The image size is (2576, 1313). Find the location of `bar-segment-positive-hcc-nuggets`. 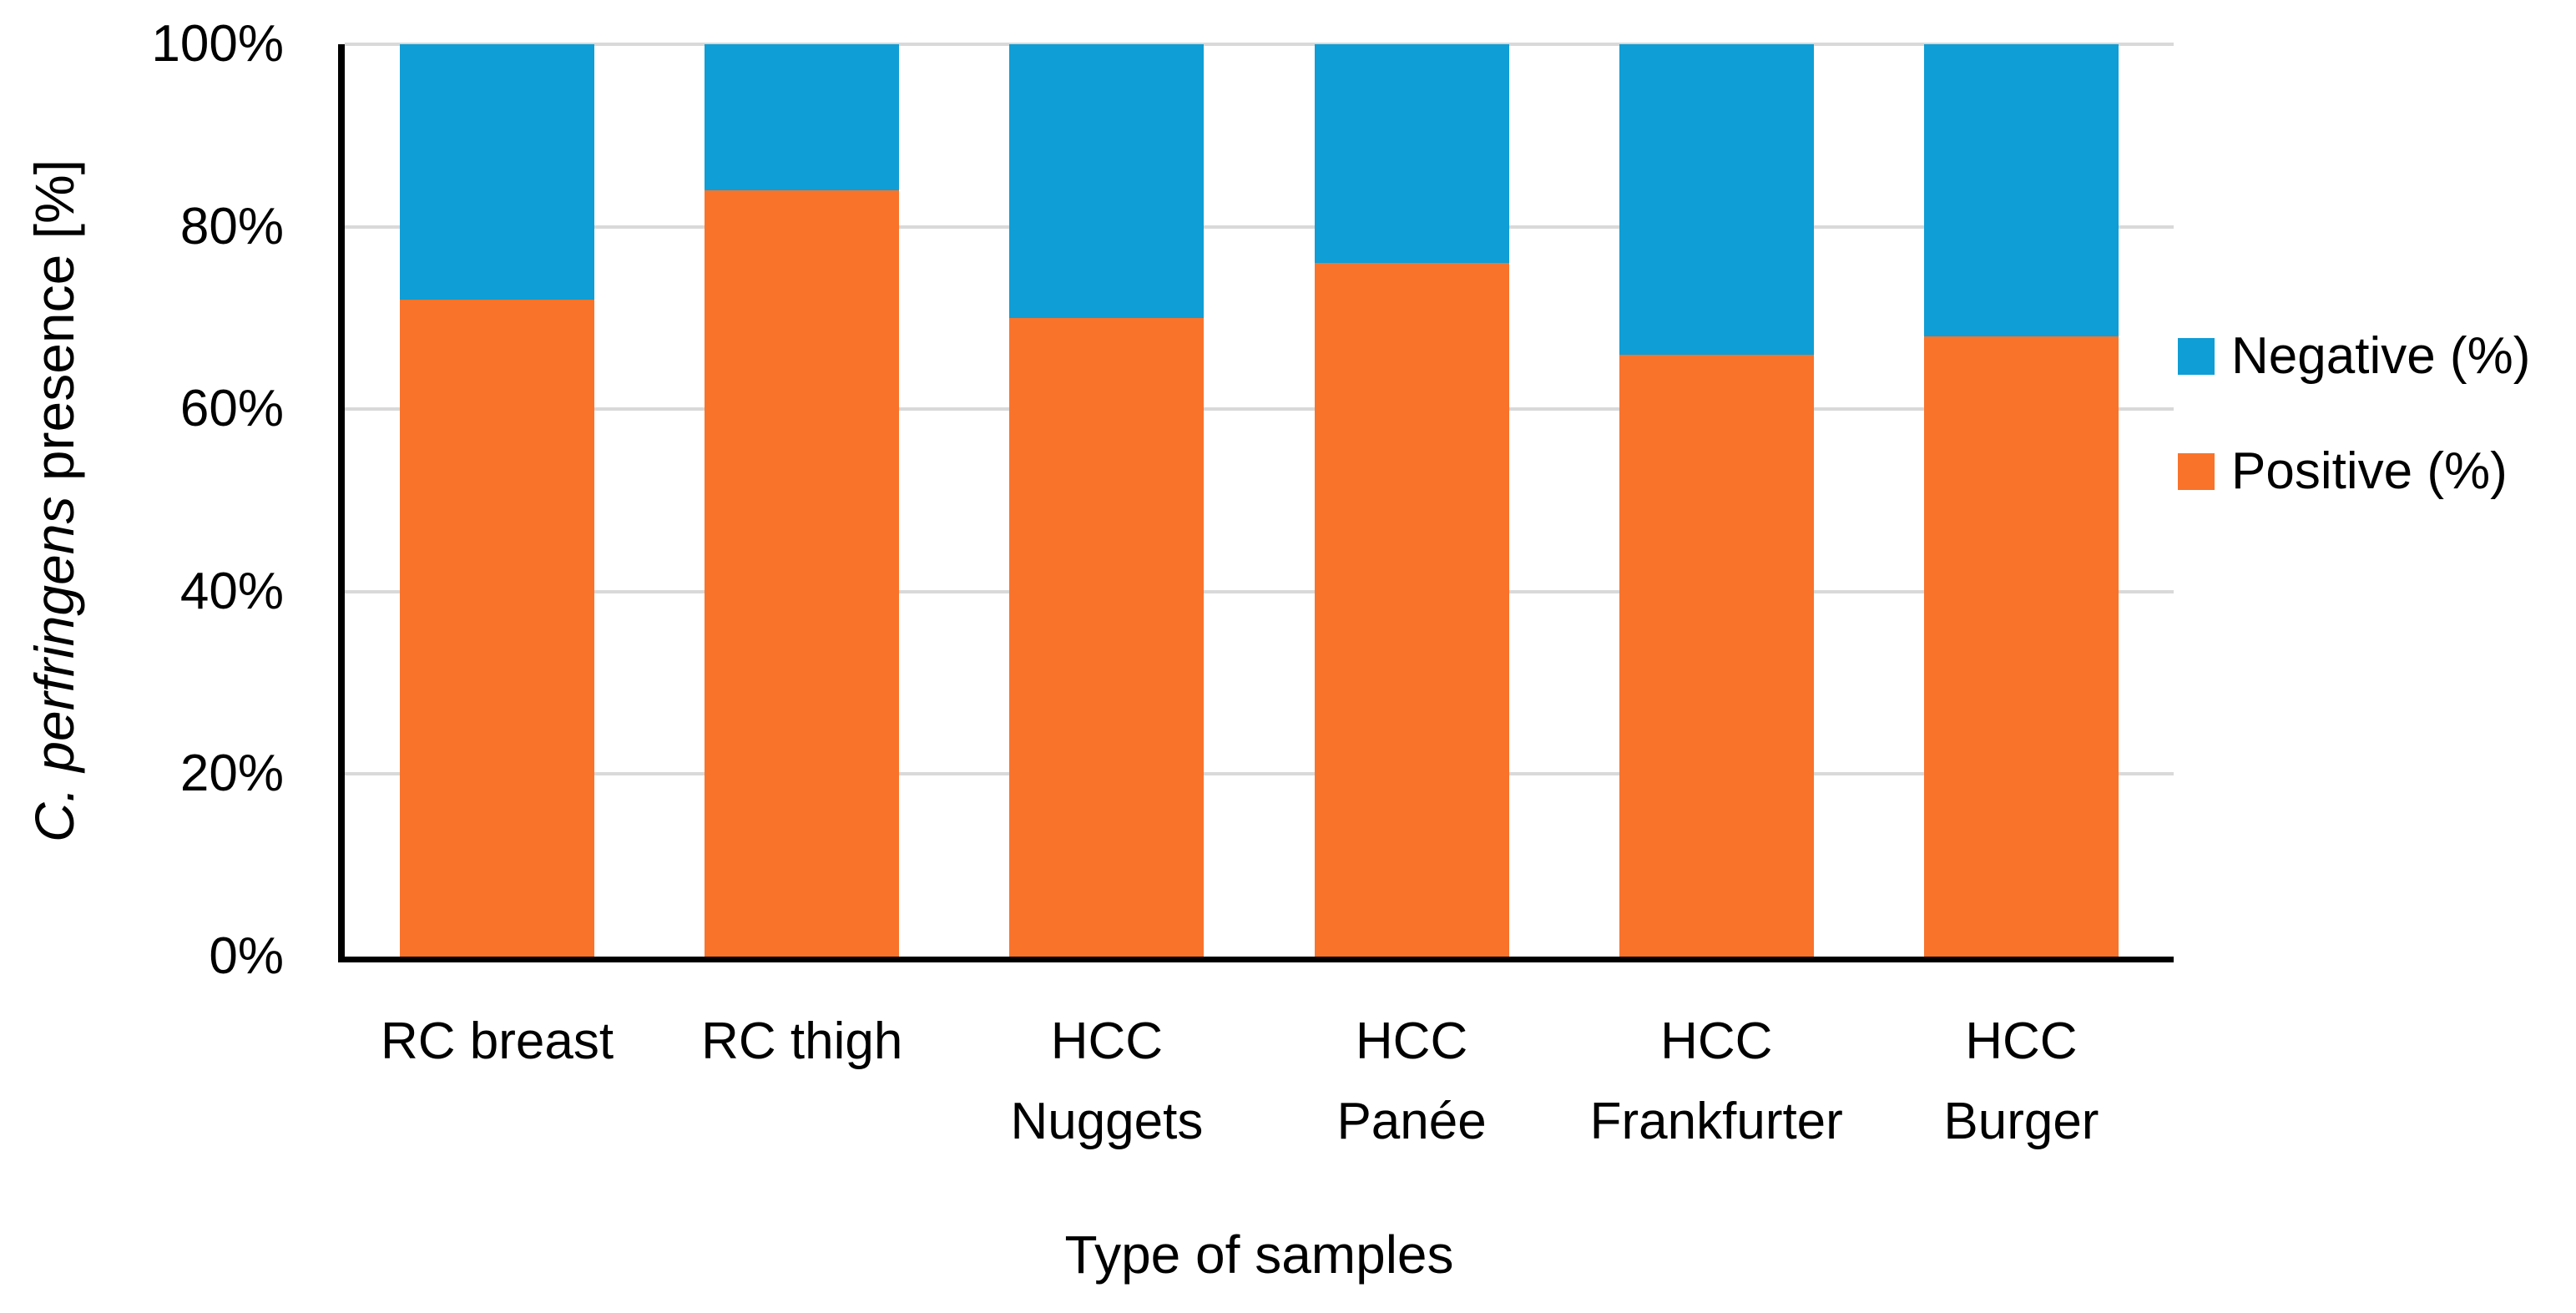

bar-segment-positive-hcc-nuggets is located at coordinates (1107, 637).